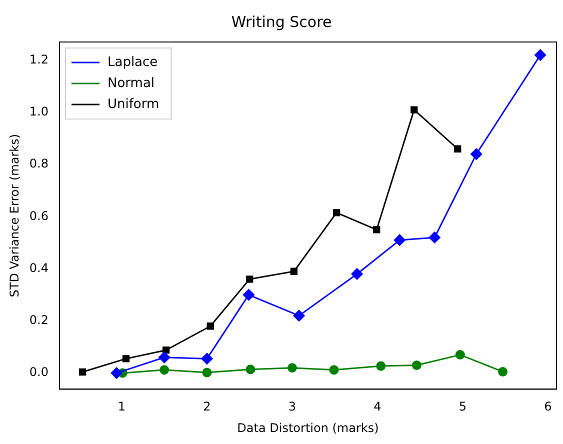  I want to click on x-tick-label: 5, so click(462, 407).